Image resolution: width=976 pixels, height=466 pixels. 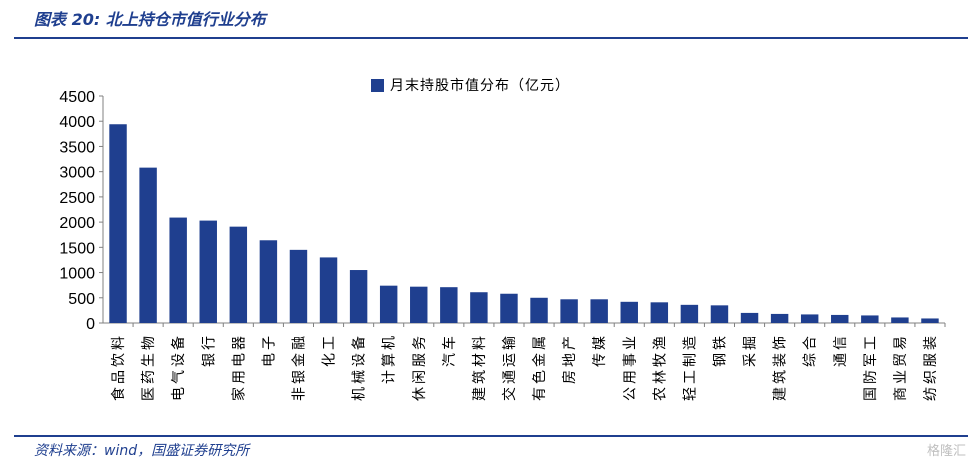 I want to click on y-tick-label: 2000, so click(x=77, y=223).